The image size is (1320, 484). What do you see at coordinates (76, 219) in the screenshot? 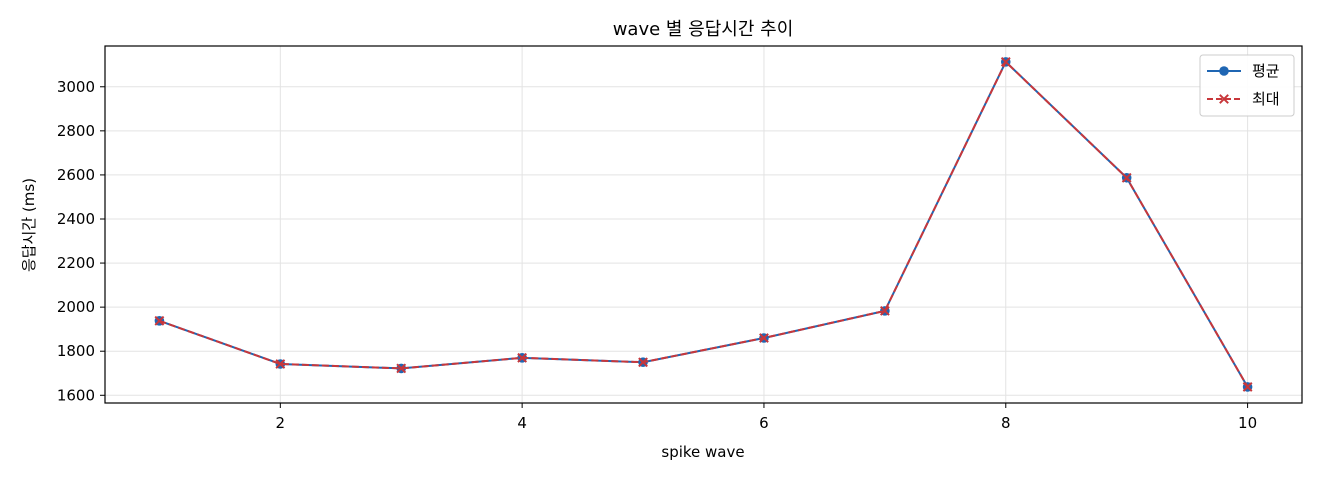
I see `y-tick-label: 2400` at bounding box center [76, 219].